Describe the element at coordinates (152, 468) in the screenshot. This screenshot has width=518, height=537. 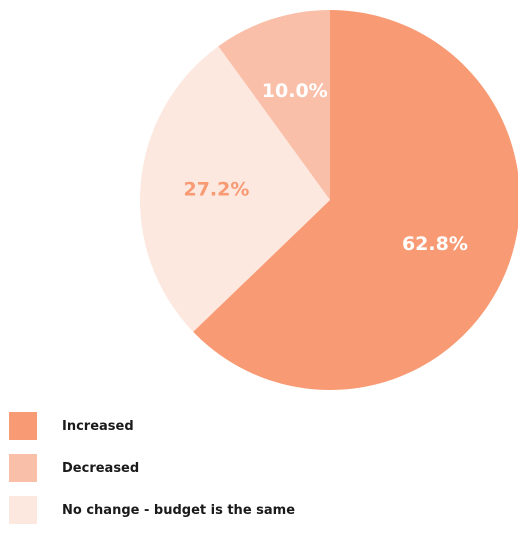
I see `legend-item-decreased: Decreased` at that location.